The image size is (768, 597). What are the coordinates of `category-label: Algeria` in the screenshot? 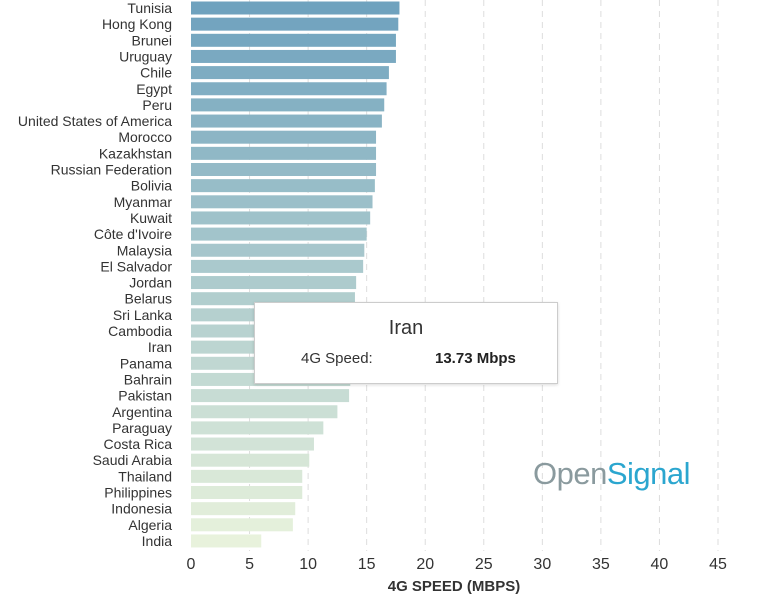 It's located at (150, 525).